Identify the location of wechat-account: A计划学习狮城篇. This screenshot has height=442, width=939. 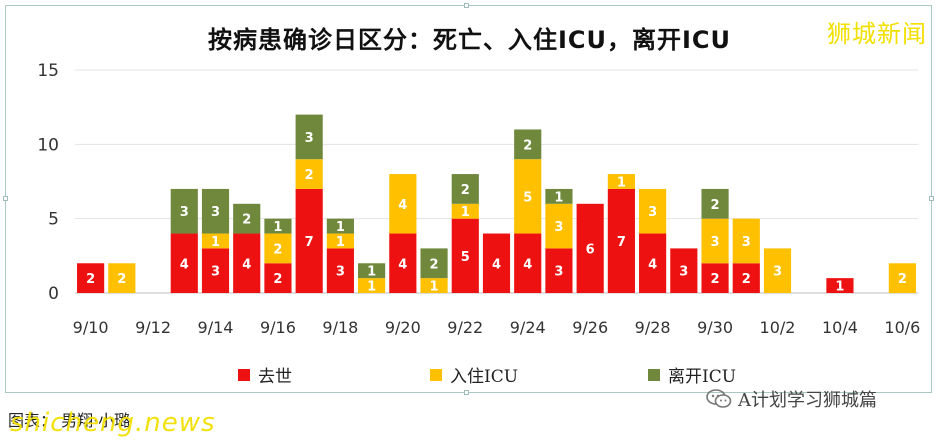
(791, 399).